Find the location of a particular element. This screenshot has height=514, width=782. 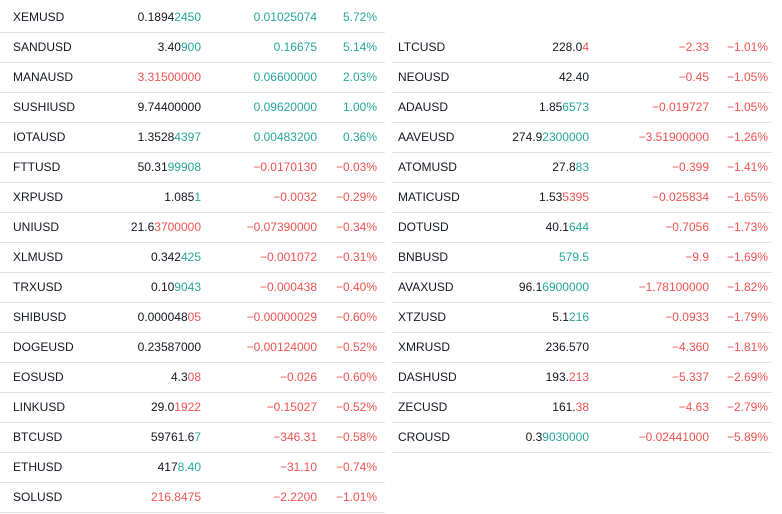

last-price-changed-digits: 83 is located at coordinates (582, 167).